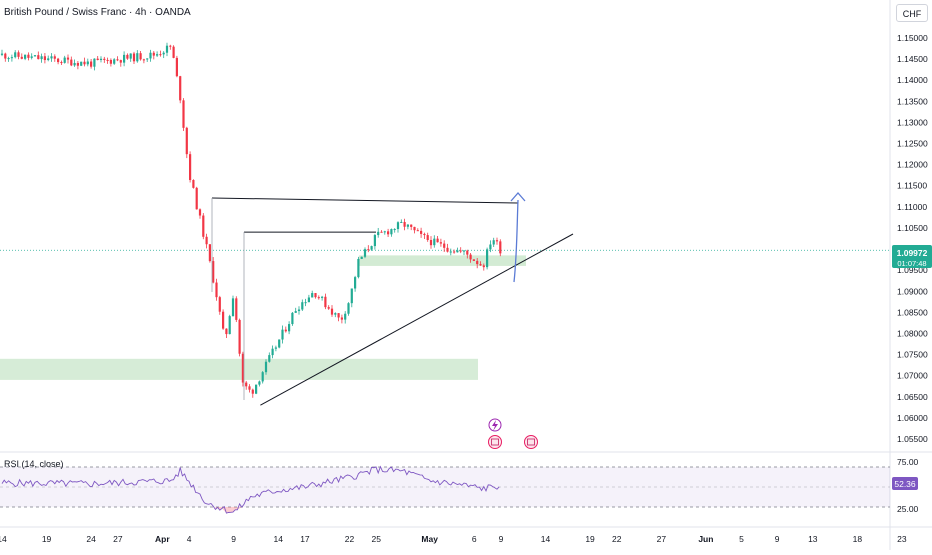 The image size is (932, 555). What do you see at coordinates (513, 433) in the screenshot?
I see `event-icons` at bounding box center [513, 433].